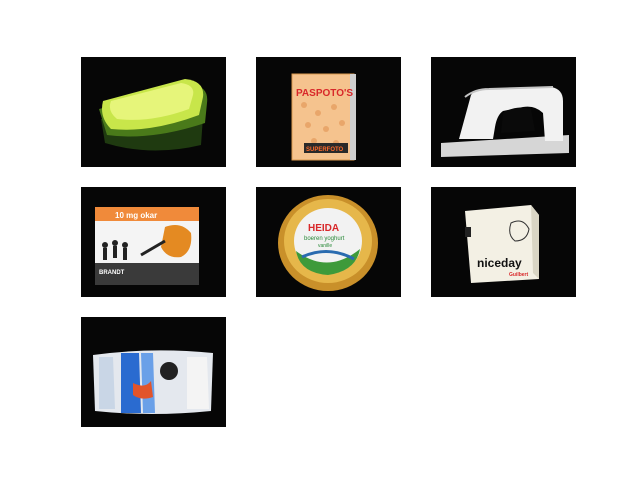 This screenshot has width=640, height=478. What do you see at coordinates (325, 246) in the screenshot?
I see `heida-line2: vanille` at bounding box center [325, 246].